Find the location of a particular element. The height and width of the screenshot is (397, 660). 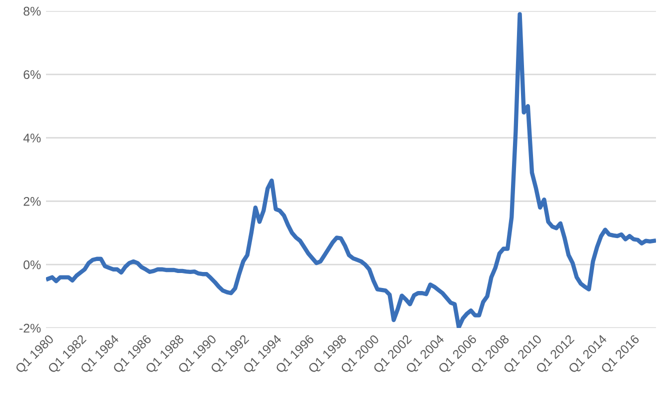

y-tick-label: 6% is located at coordinates (32, 75).